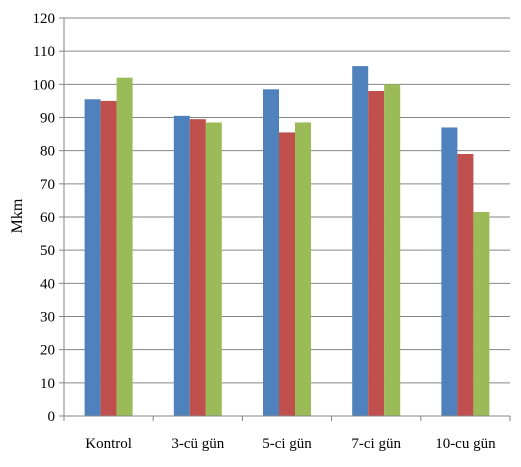  I want to click on x-category-label: Kontrol, so click(108, 444).